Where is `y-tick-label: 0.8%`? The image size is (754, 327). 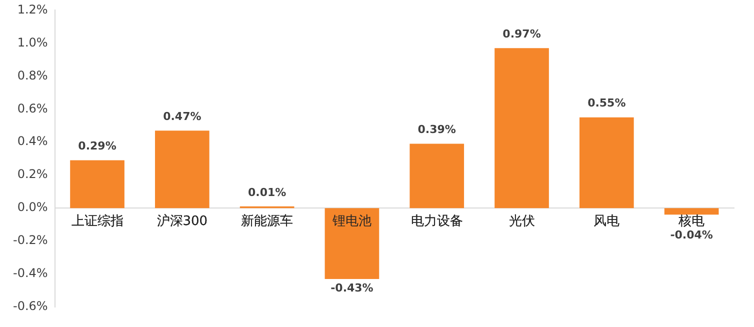 y-tick-label: 0.8% is located at coordinates (32, 75).